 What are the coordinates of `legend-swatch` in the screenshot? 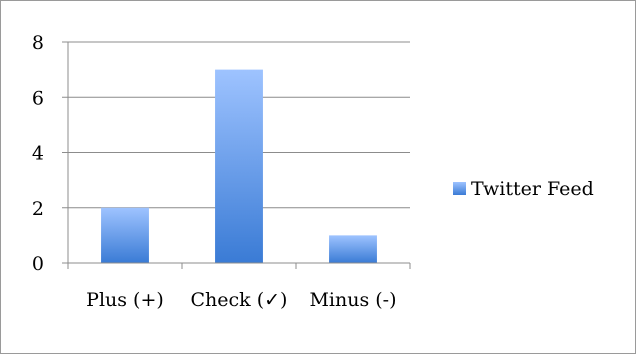 It's located at (459, 188).